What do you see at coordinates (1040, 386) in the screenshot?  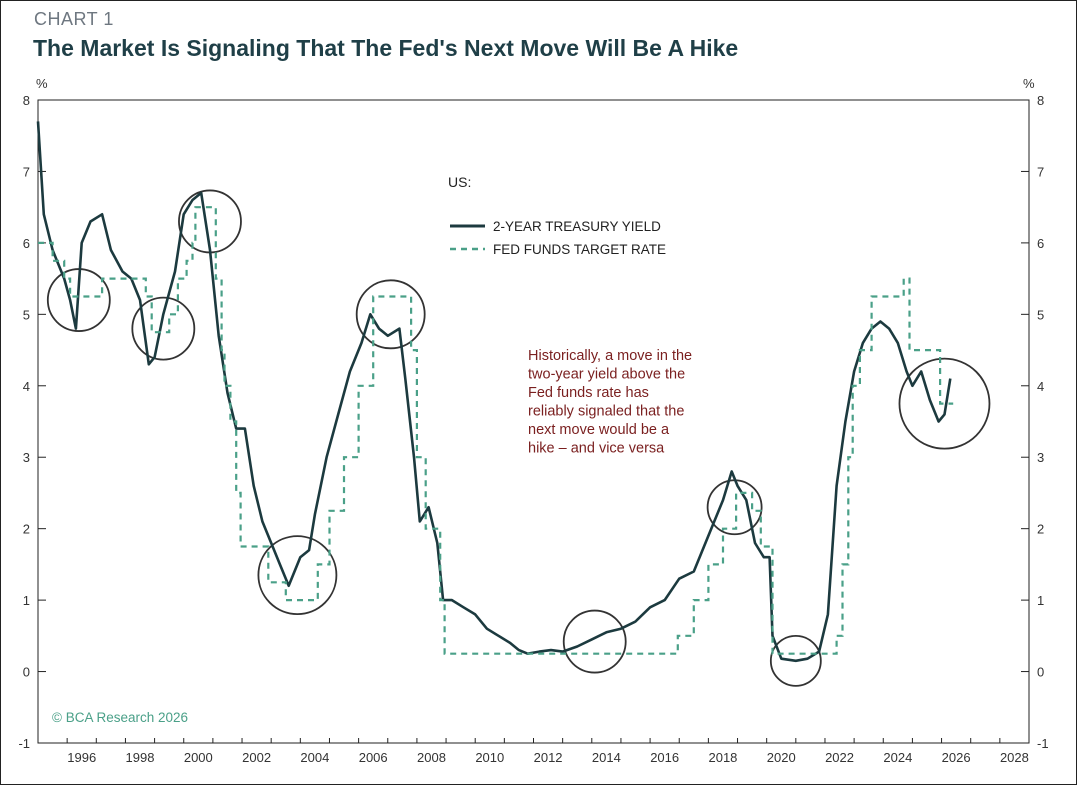 I see `y-tick-label-right: 4` at bounding box center [1040, 386].